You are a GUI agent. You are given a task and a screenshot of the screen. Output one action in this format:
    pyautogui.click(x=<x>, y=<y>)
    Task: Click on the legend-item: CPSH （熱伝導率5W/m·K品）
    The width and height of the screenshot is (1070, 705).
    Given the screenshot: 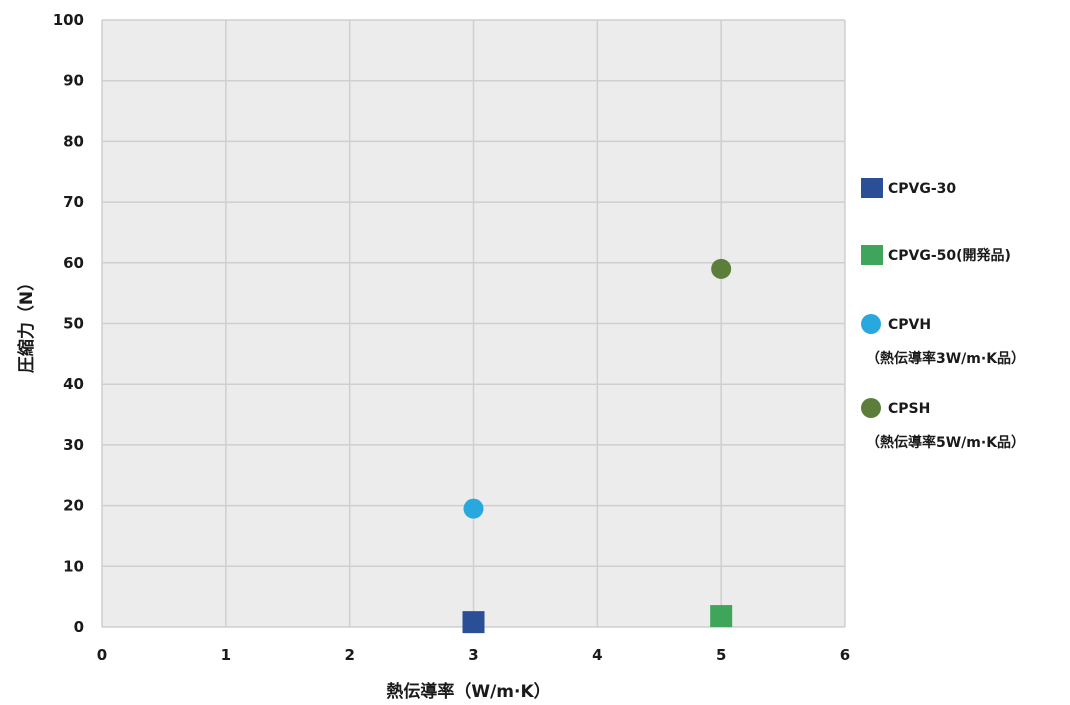 What is the action you would take?
    pyautogui.click(x=943, y=424)
    